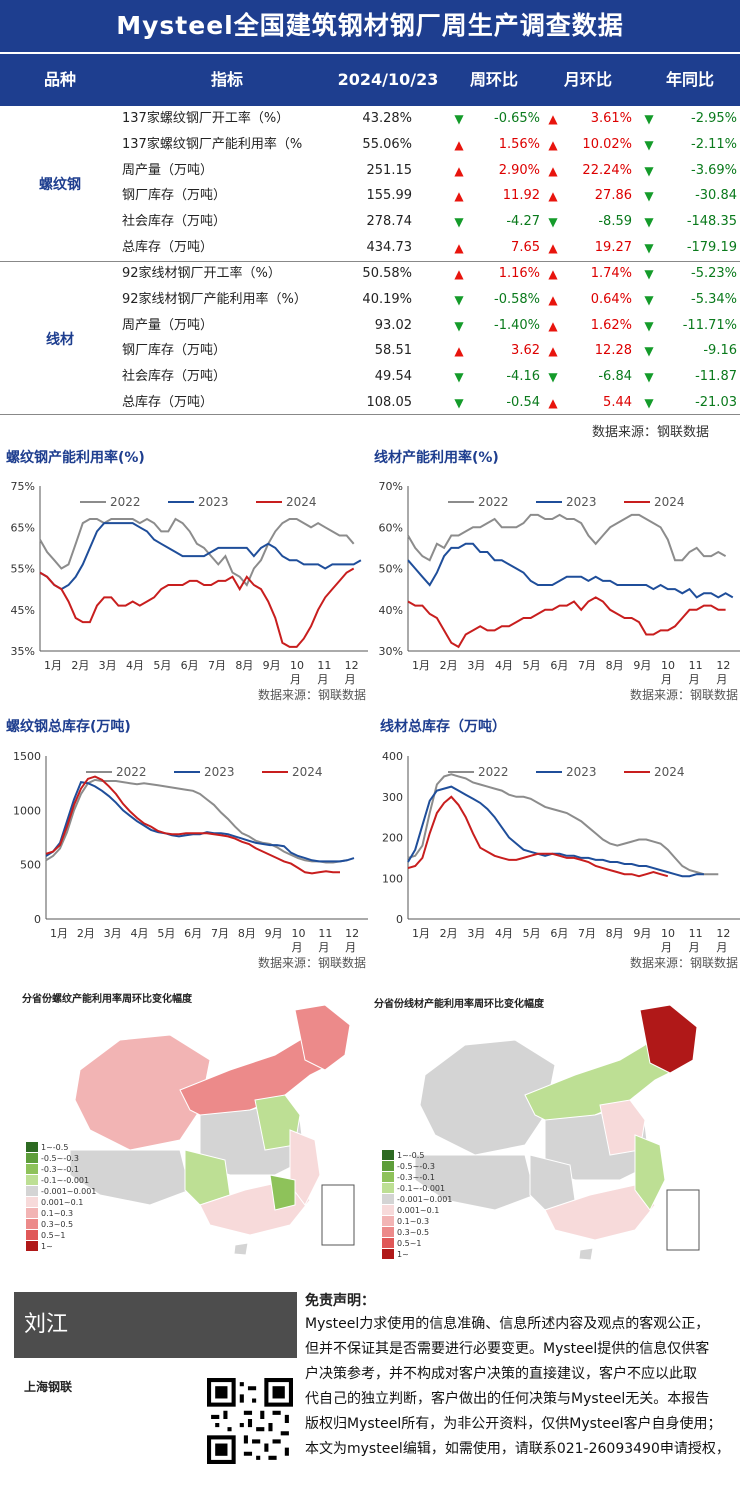  What do you see at coordinates (23, 527) in the screenshot?
I see `y-tick-label: 65%` at bounding box center [23, 527].